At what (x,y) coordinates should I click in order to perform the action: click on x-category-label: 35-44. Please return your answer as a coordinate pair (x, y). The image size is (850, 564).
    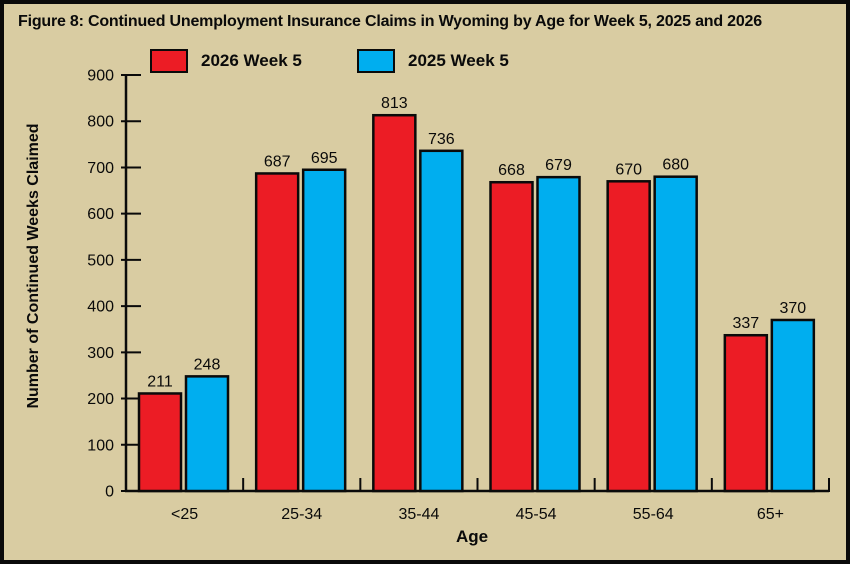
    Looking at the image, I should click on (418, 514).